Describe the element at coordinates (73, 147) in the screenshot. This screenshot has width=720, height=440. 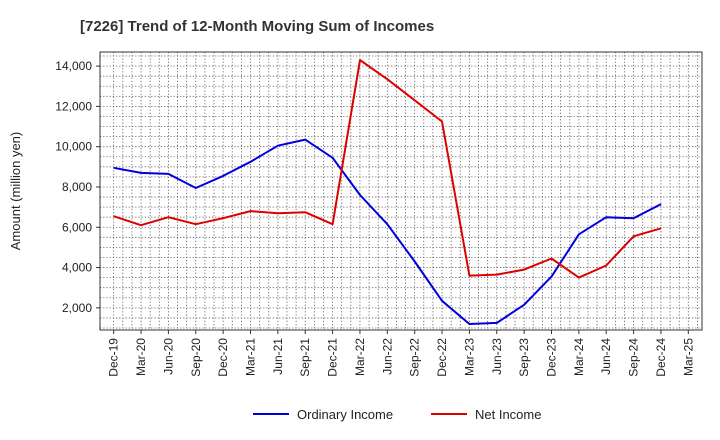
I see `y-tick-label: 10,000` at that location.